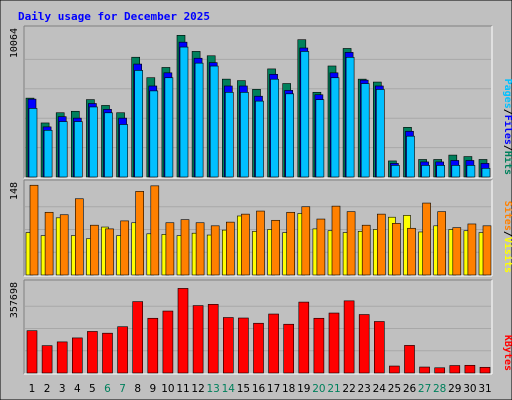  Describe the element at coordinates (167, 389) in the screenshot. I see `x-tick-label: 10` at that location.